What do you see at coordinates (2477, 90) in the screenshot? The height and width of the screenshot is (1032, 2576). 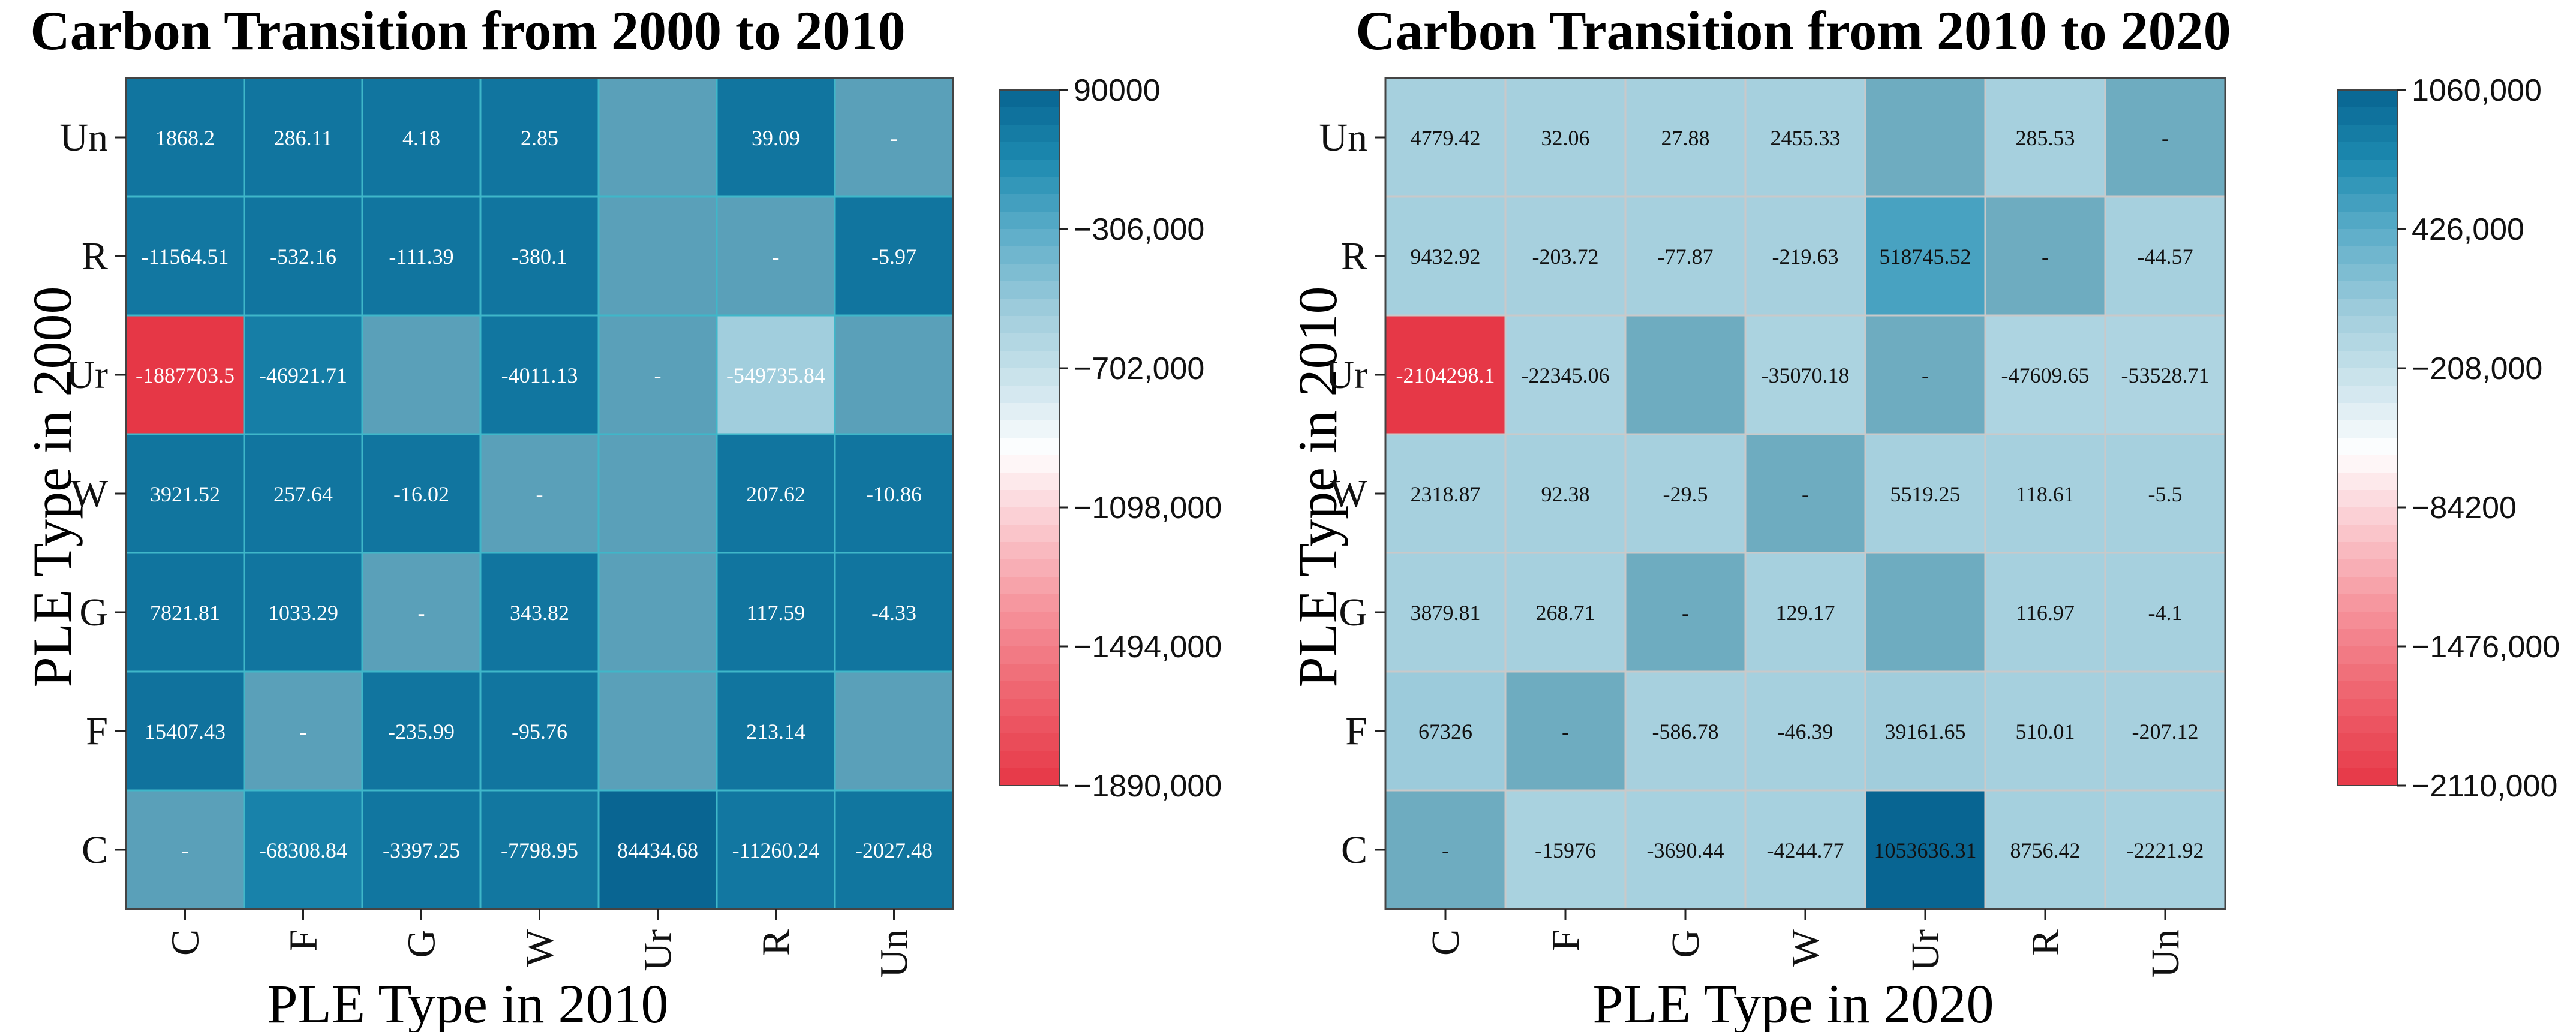 I see `colorbar-tick-label: 1060,000` at bounding box center [2477, 90].